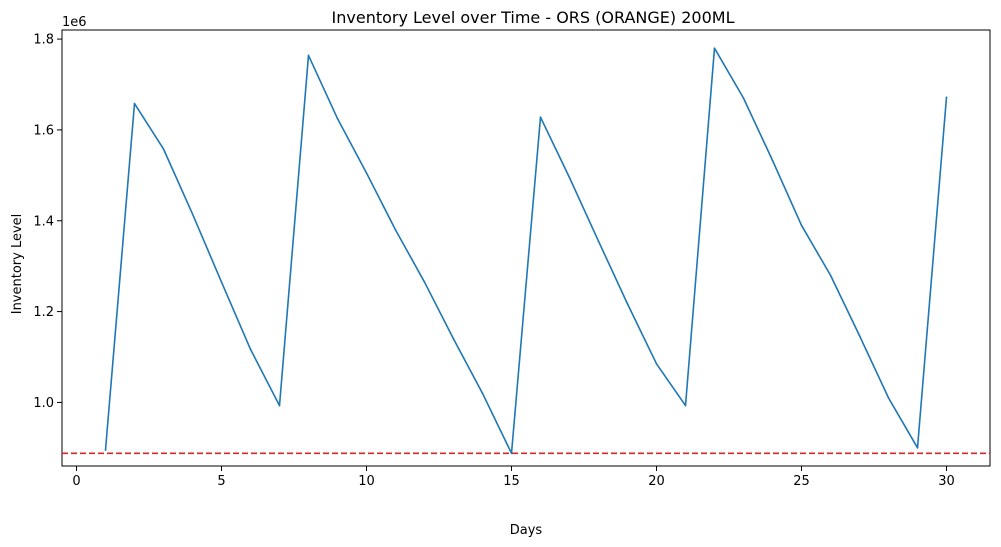 The width and height of the screenshot is (1001, 547). I want to click on y-tick-label: 1.0, so click(43, 403).